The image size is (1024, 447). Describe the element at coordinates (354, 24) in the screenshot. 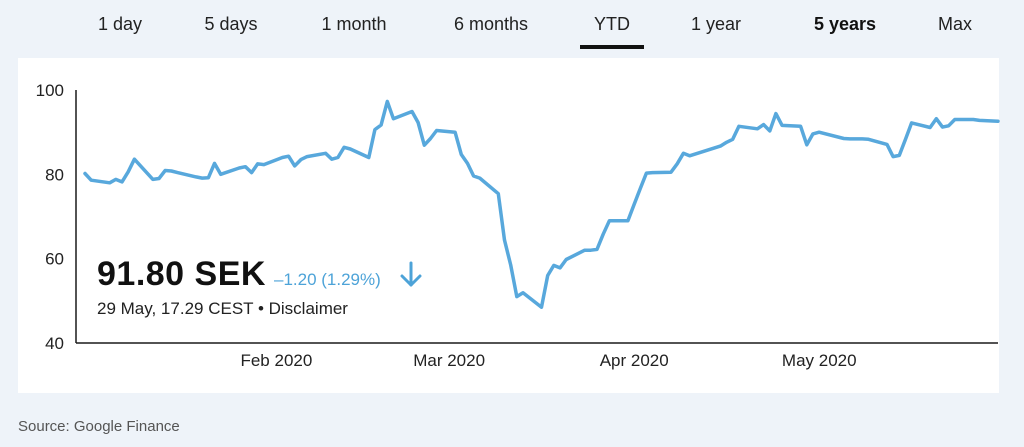

I see `tab-1-month: 1 month` at that location.